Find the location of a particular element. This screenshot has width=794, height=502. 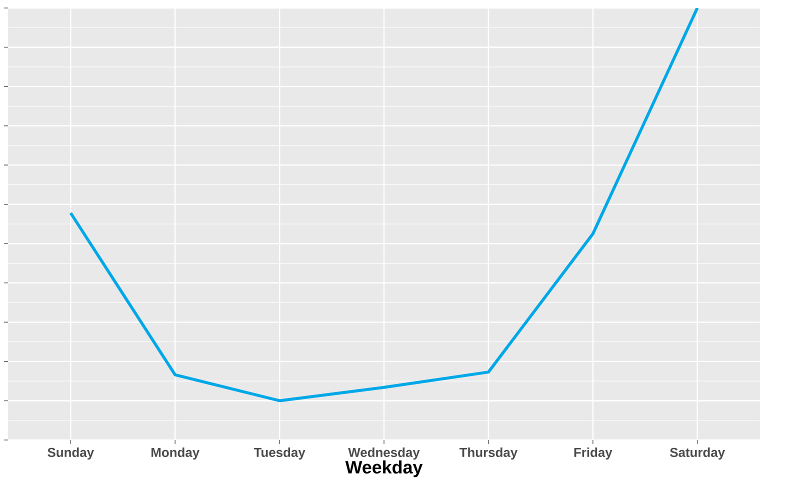

x-tick-label: Thursday is located at coordinates (488, 454).